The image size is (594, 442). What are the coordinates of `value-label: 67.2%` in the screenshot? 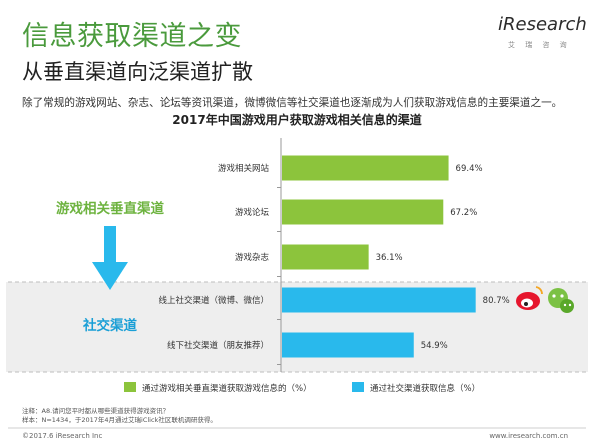 It's located at (463, 213).